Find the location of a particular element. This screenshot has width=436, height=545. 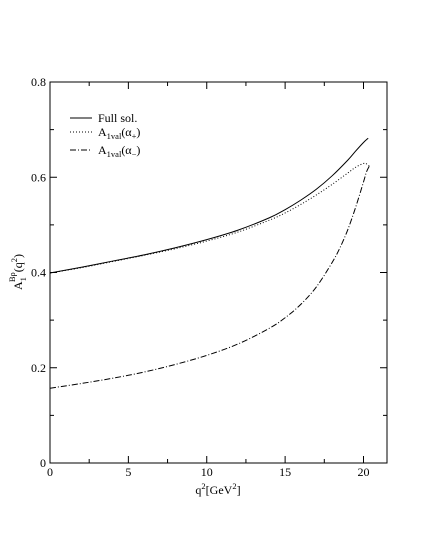

y-tick-label-1: 0.2 is located at coordinates (38, 368).